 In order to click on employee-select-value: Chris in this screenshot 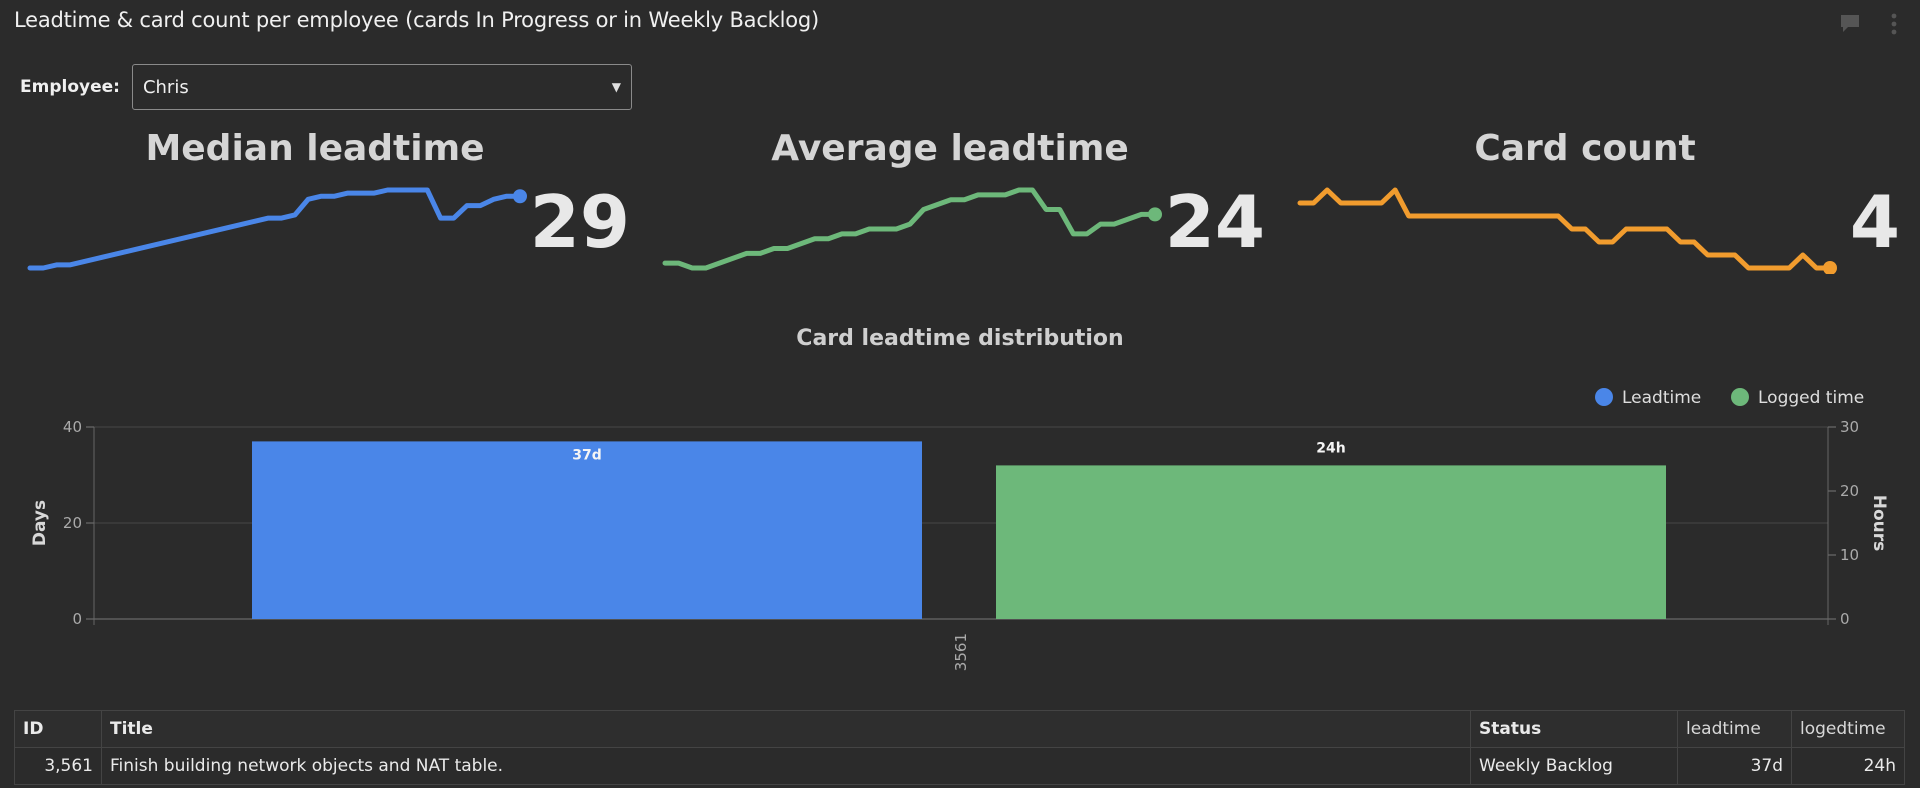, I will do `click(165, 87)`.